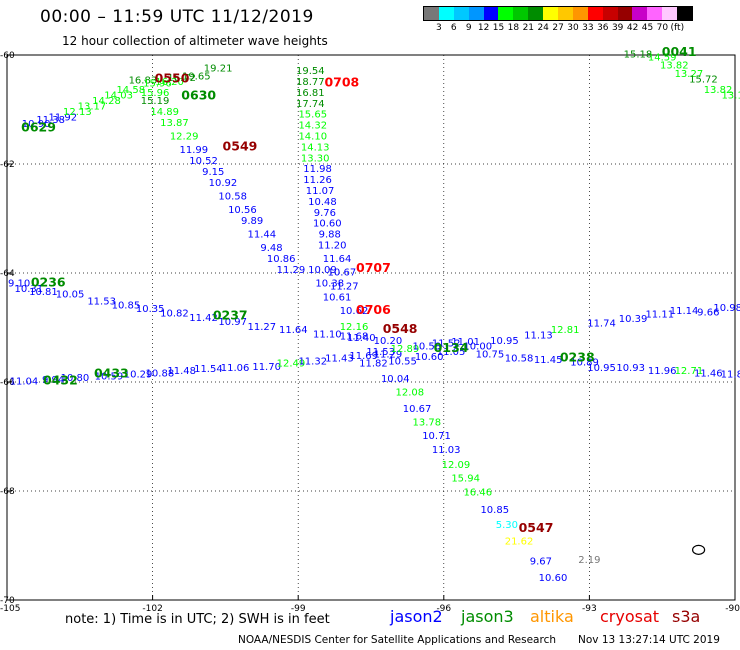  Describe the element at coordinates (312, 362) in the screenshot. I see `swh-point: 11.32` at that location.